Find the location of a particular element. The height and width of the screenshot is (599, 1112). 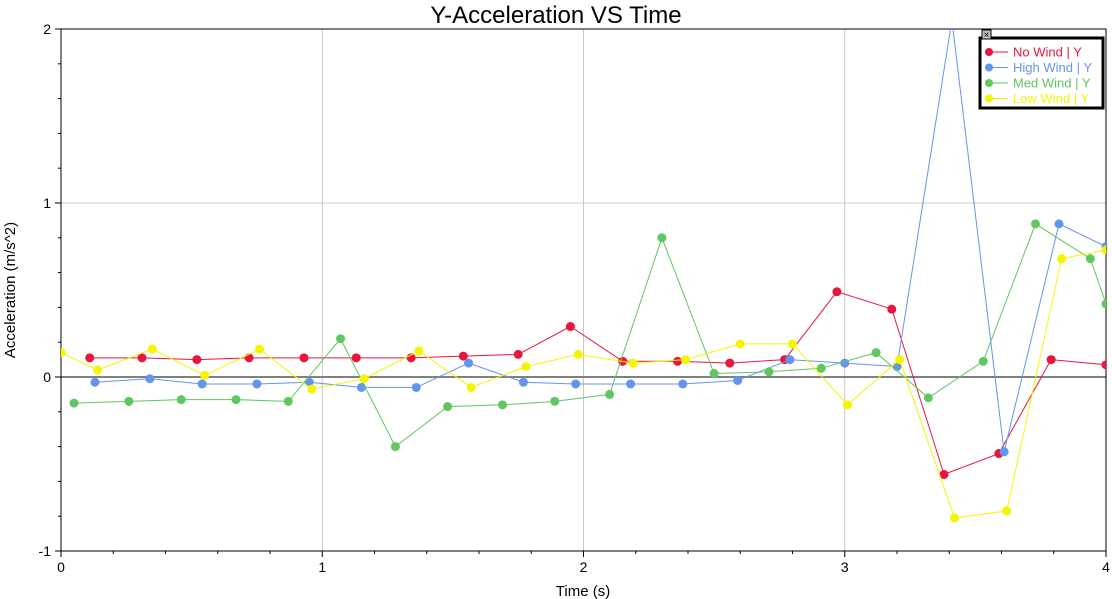

legend-item: Low Wind | Y is located at coordinates (1037, 98).